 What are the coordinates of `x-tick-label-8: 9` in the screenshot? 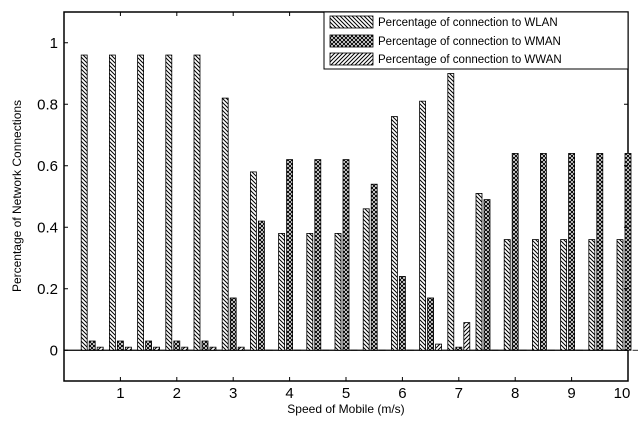 It's located at (571, 393).